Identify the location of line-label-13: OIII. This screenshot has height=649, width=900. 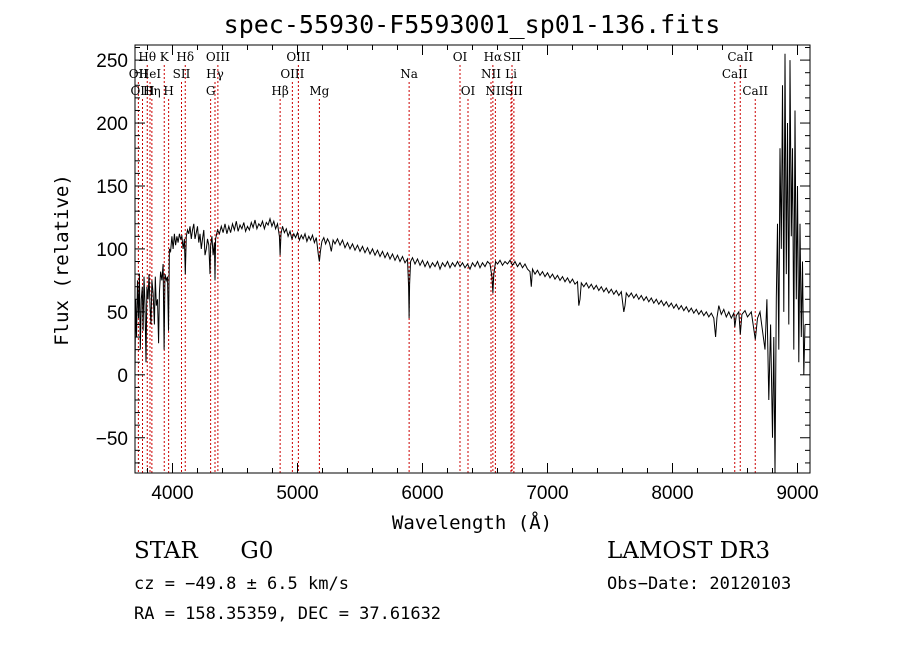
(298, 57).